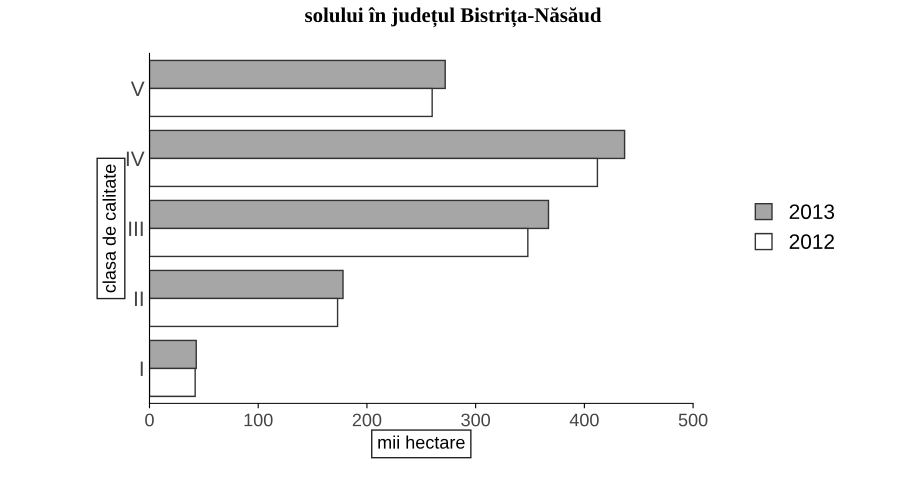  Describe the element at coordinates (135, 159) in the screenshot. I see `y-tick-label: IV` at that location.